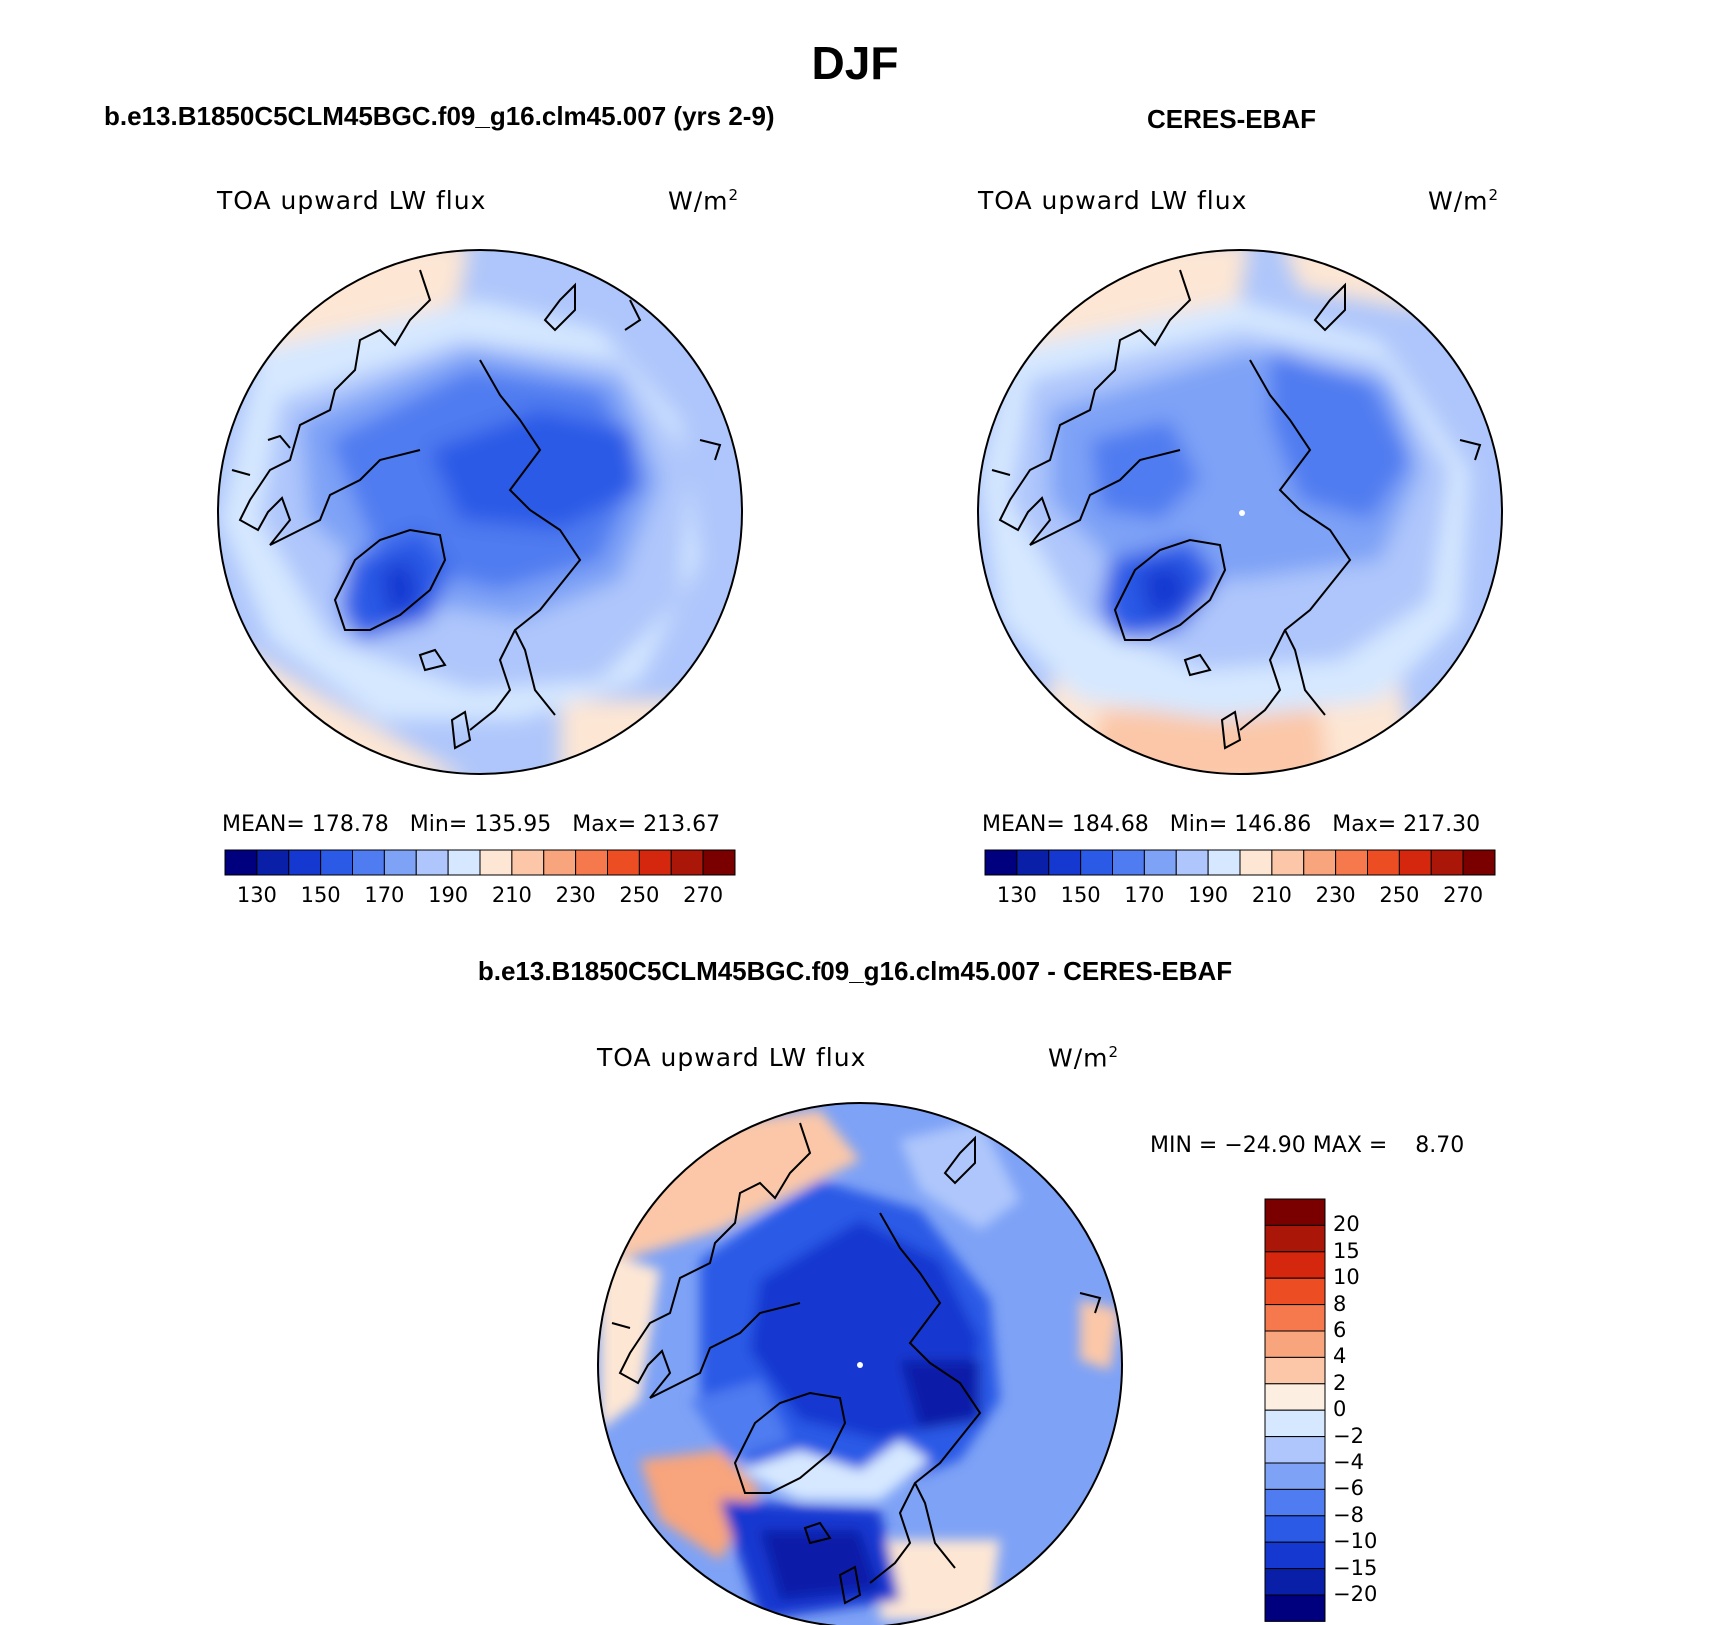 The width and height of the screenshot is (1710, 1625). I want to click on model-variable-label: TOA upward LW flux, so click(352, 200).